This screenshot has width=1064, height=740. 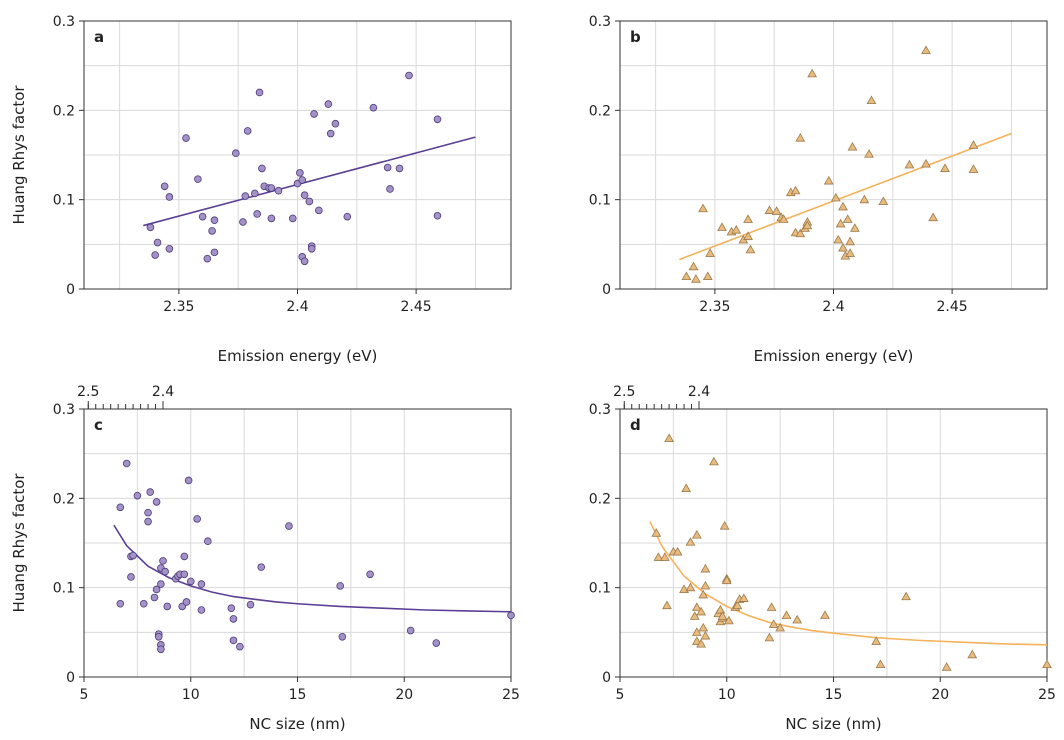 What do you see at coordinates (19, 155) in the screenshot?
I see `y-axis-title: Huang Rhys factor` at bounding box center [19, 155].